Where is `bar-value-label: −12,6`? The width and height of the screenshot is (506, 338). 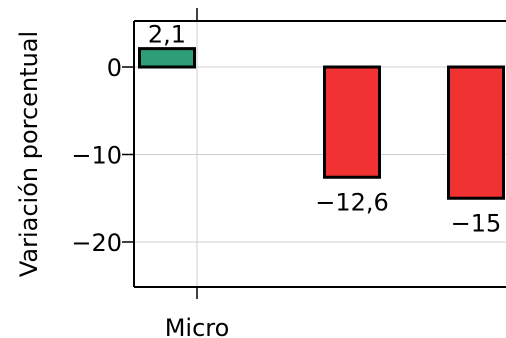 bar-value-label: −12,6 is located at coordinates (352, 202).